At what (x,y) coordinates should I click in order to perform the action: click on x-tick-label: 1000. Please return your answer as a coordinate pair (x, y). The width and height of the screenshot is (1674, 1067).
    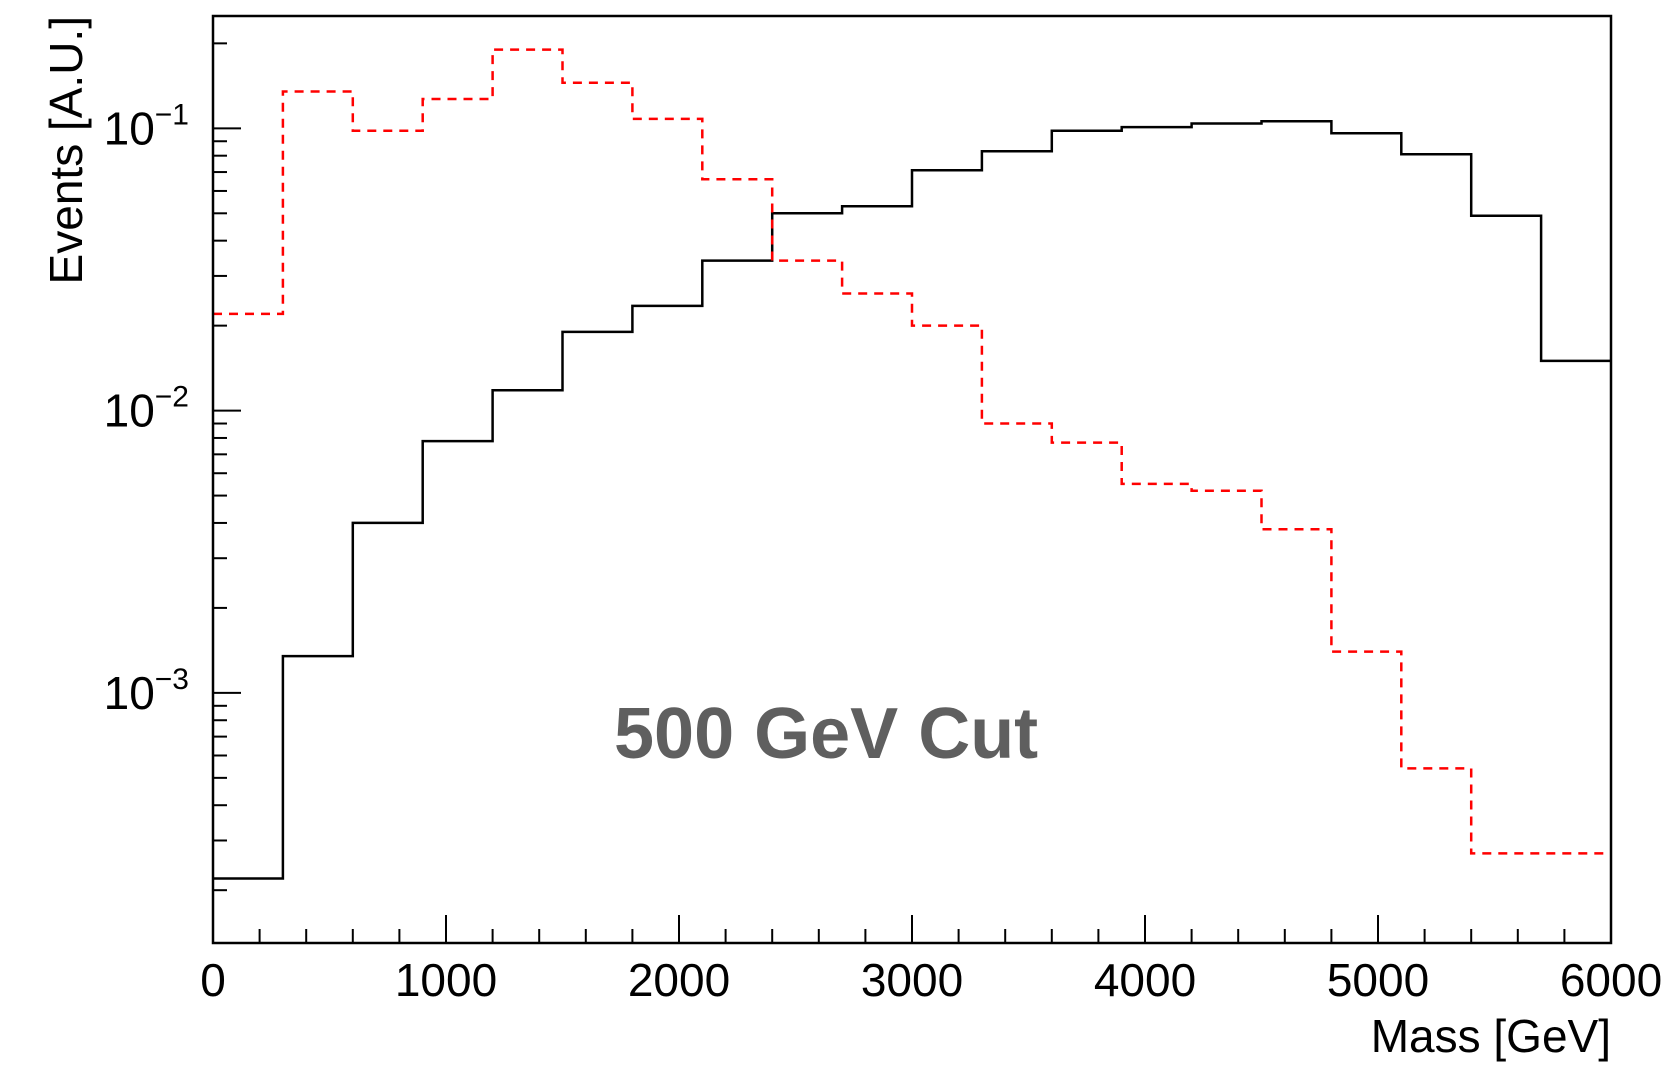
    Looking at the image, I should click on (446, 980).